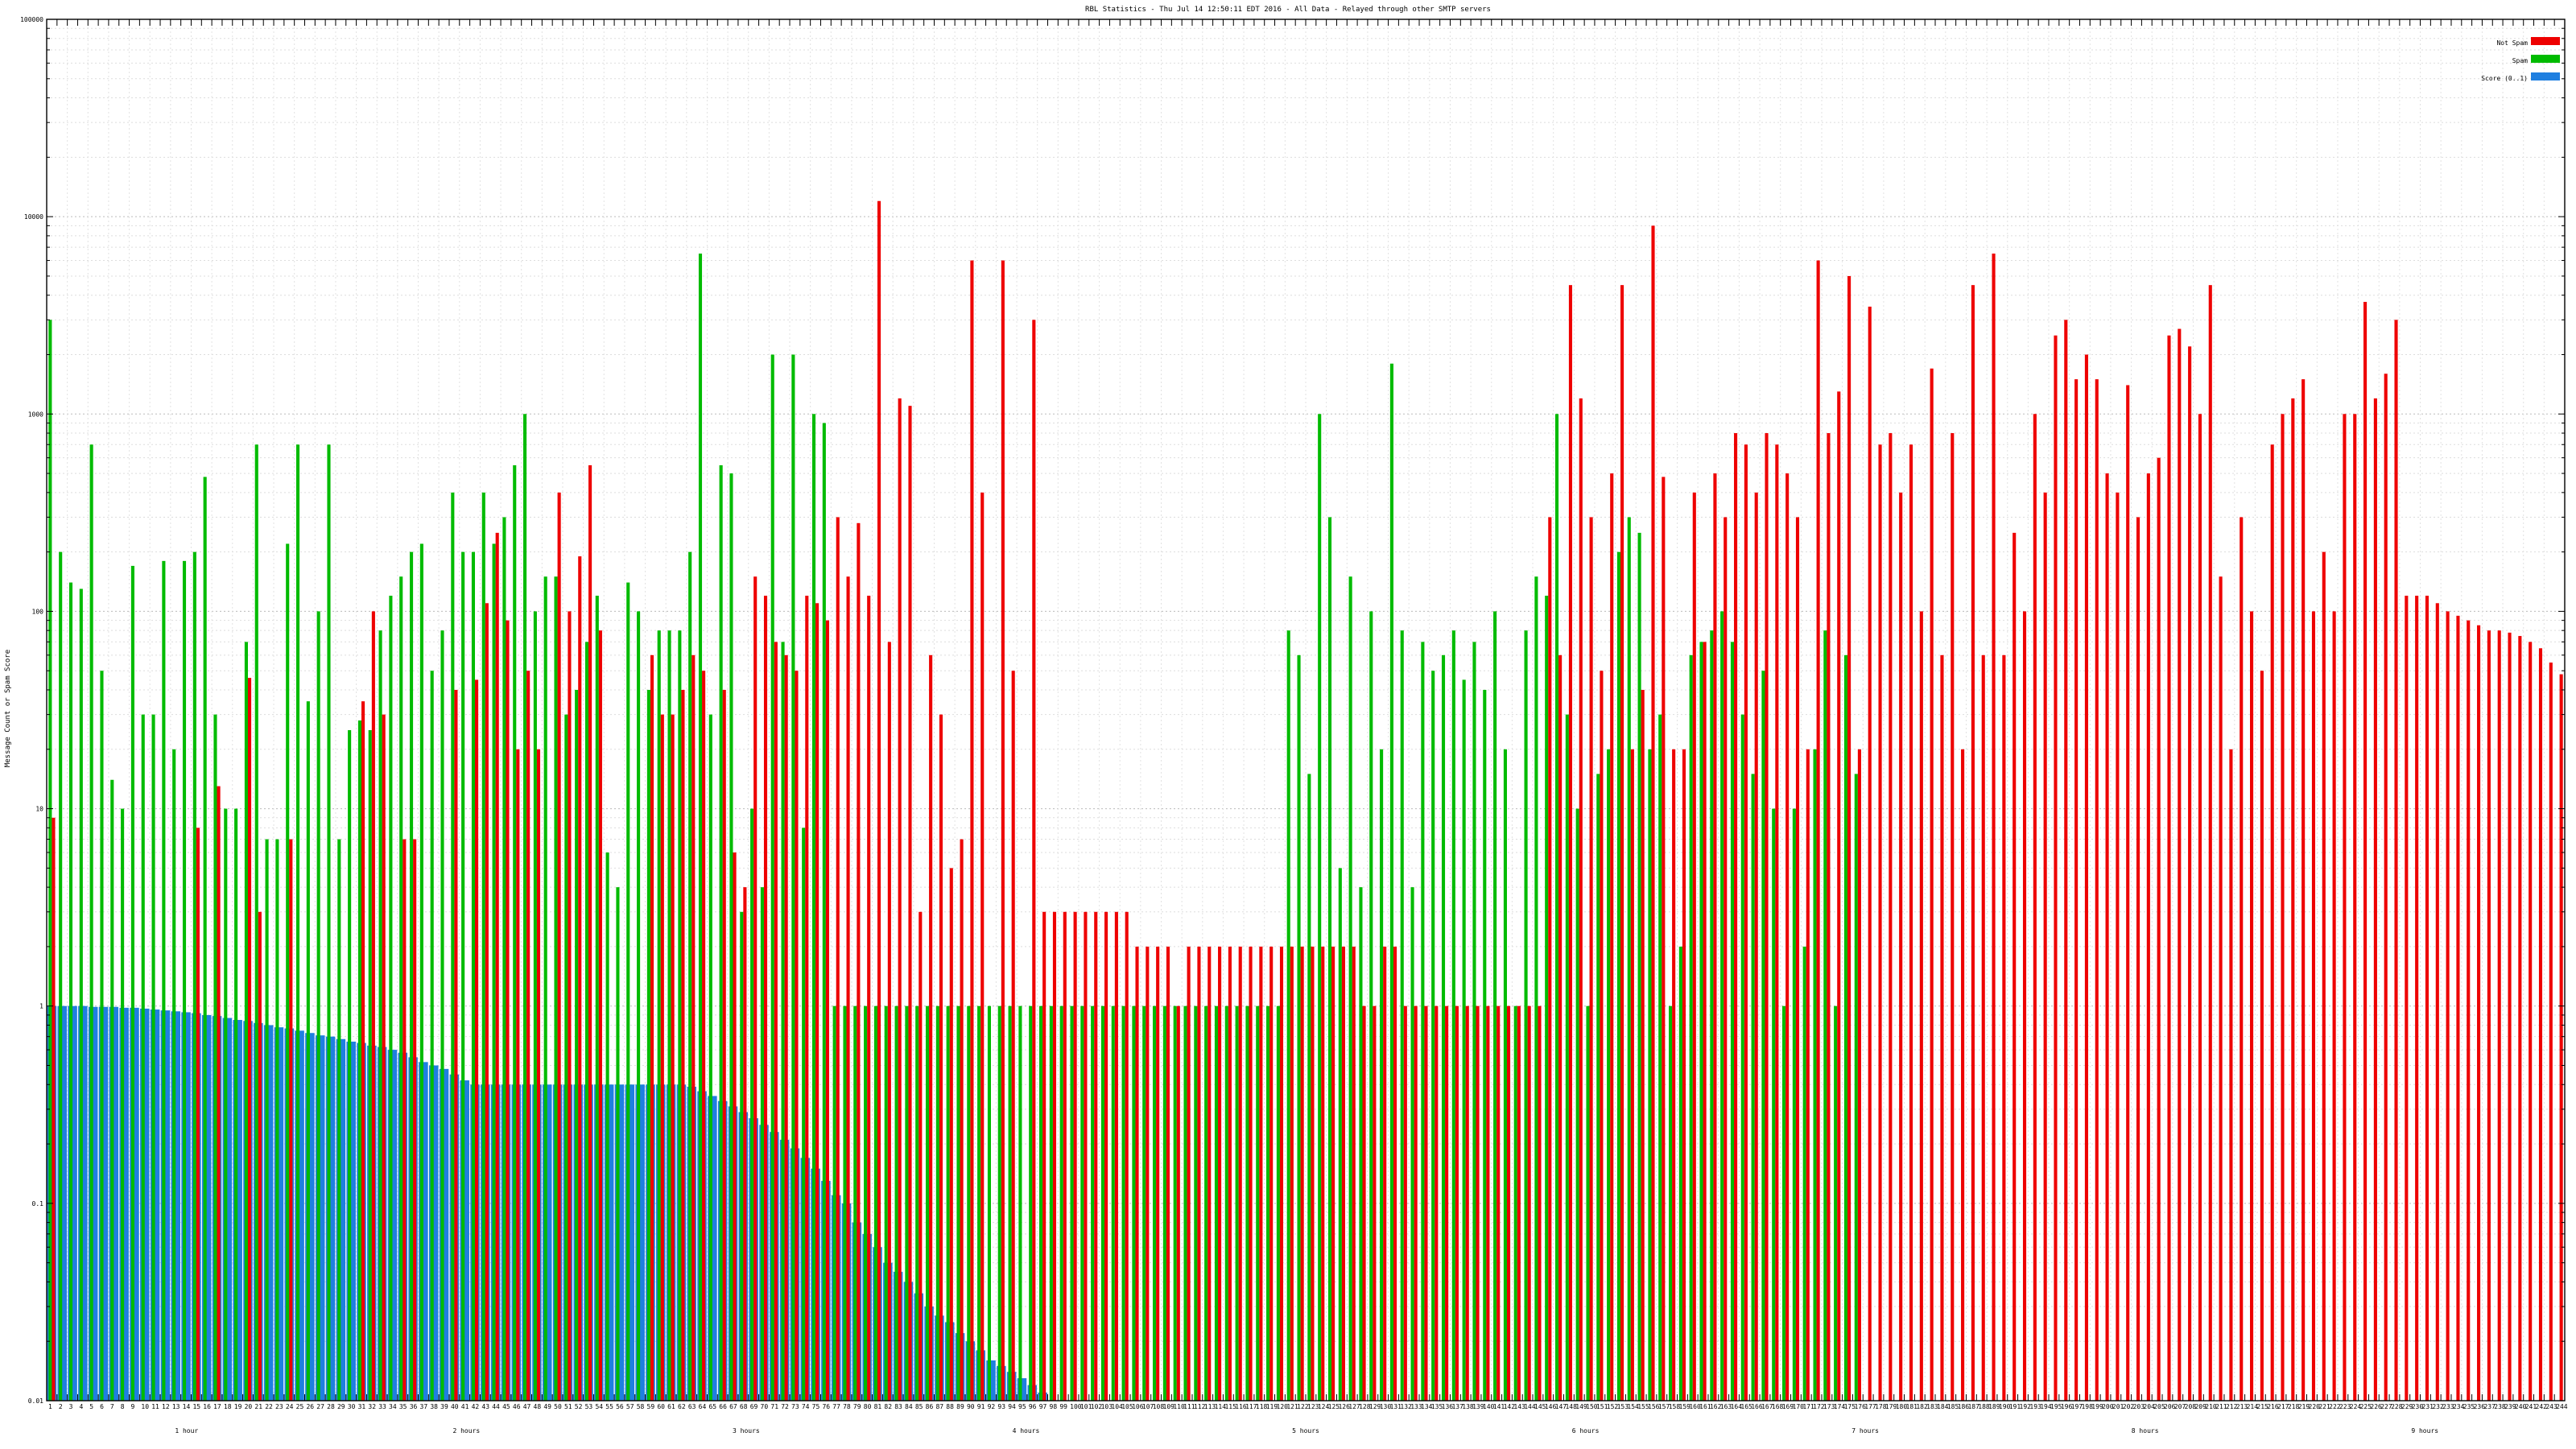  I want to click on x-tick-label: 114, so click(1221, 1406).